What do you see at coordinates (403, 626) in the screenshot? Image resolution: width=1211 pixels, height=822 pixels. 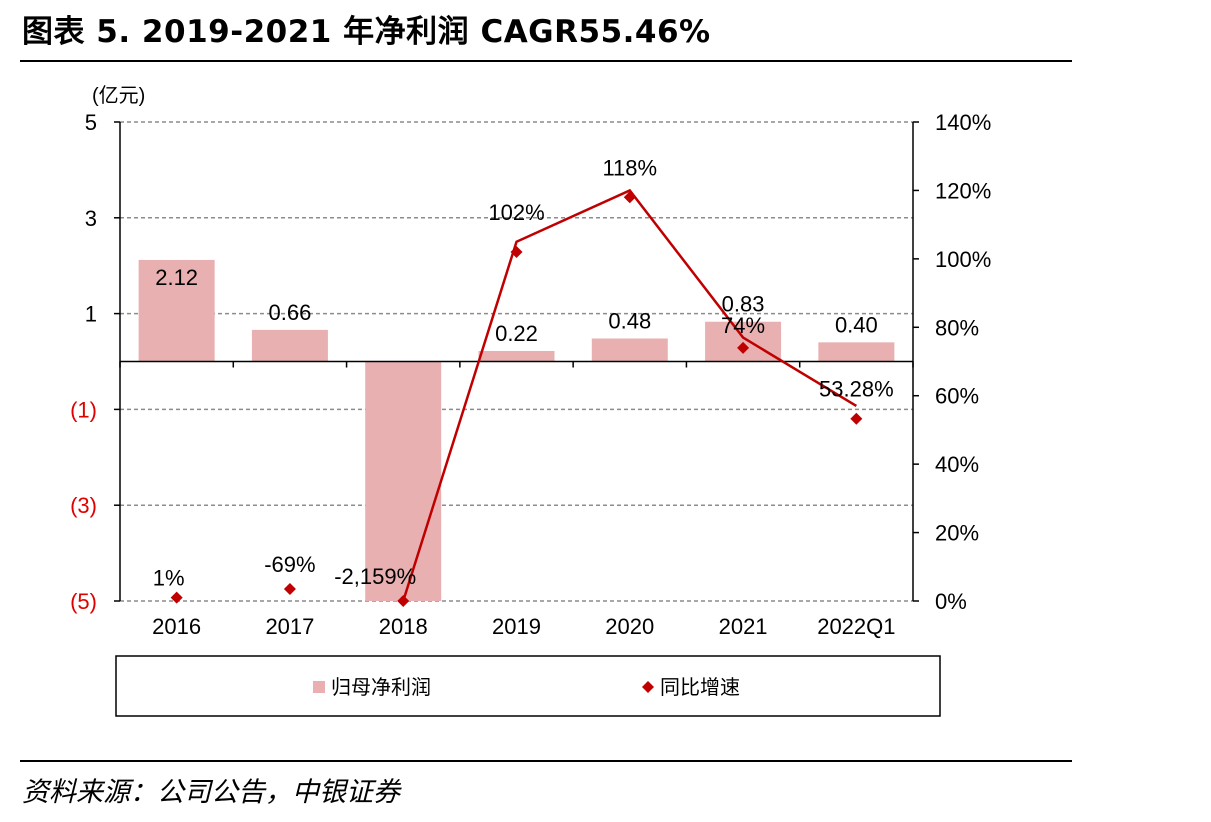 I see `category-label: 2018` at bounding box center [403, 626].